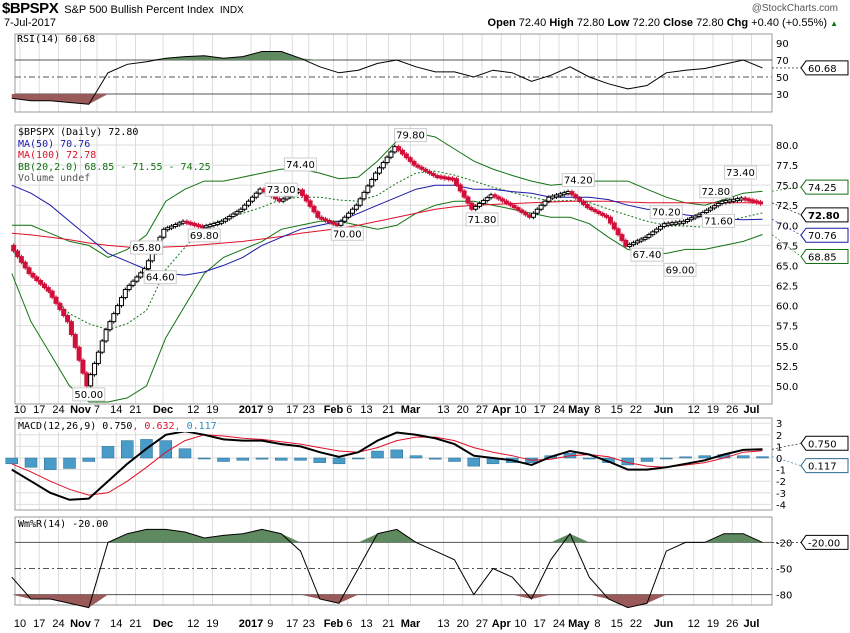 Image resolution: width=850 pixels, height=633 pixels. I want to click on x-tick-label: 14, so click(116, 624).